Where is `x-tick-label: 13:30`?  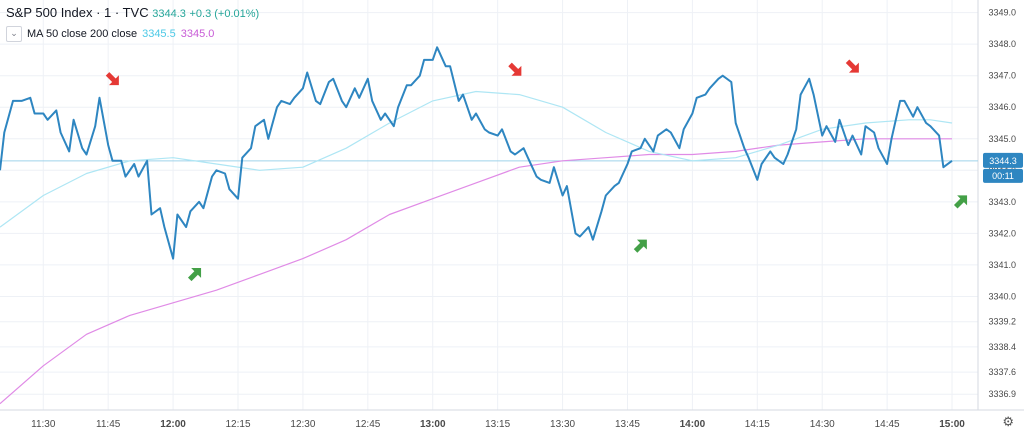 x-tick-label: 13:30 is located at coordinates (562, 424).